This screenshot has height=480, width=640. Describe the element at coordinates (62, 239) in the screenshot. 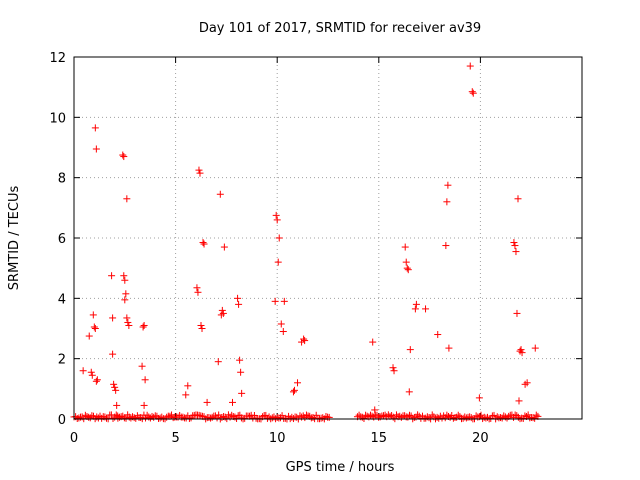

I see `y-tick-label: 6` at that location.